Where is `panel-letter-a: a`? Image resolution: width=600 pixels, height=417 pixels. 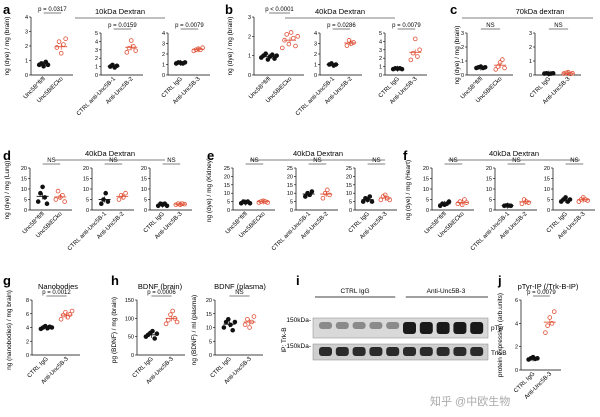 panel-letter-a: a is located at coordinates (7, 9).